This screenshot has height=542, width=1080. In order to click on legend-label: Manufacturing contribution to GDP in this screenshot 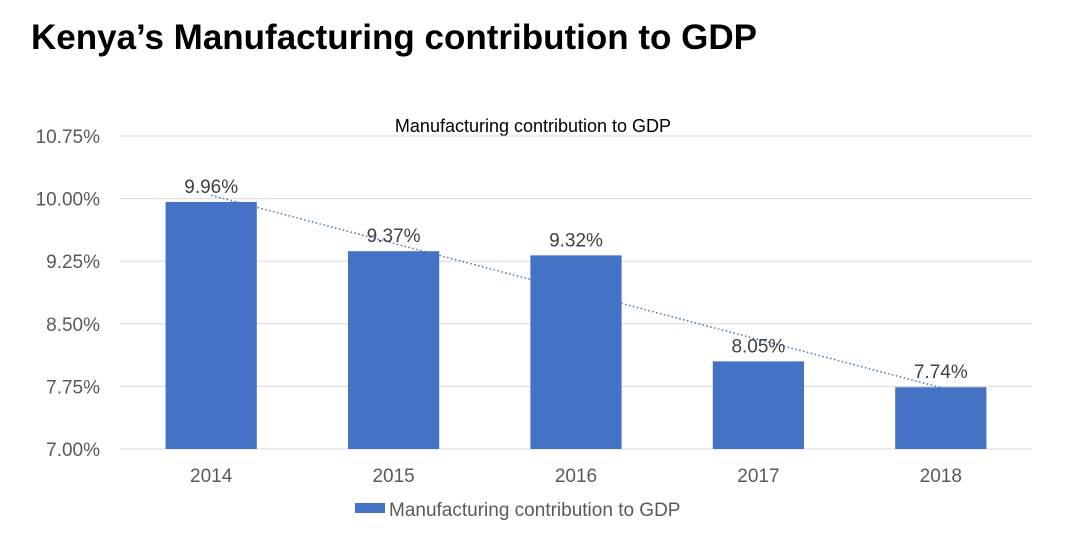, I will do `click(535, 510)`.